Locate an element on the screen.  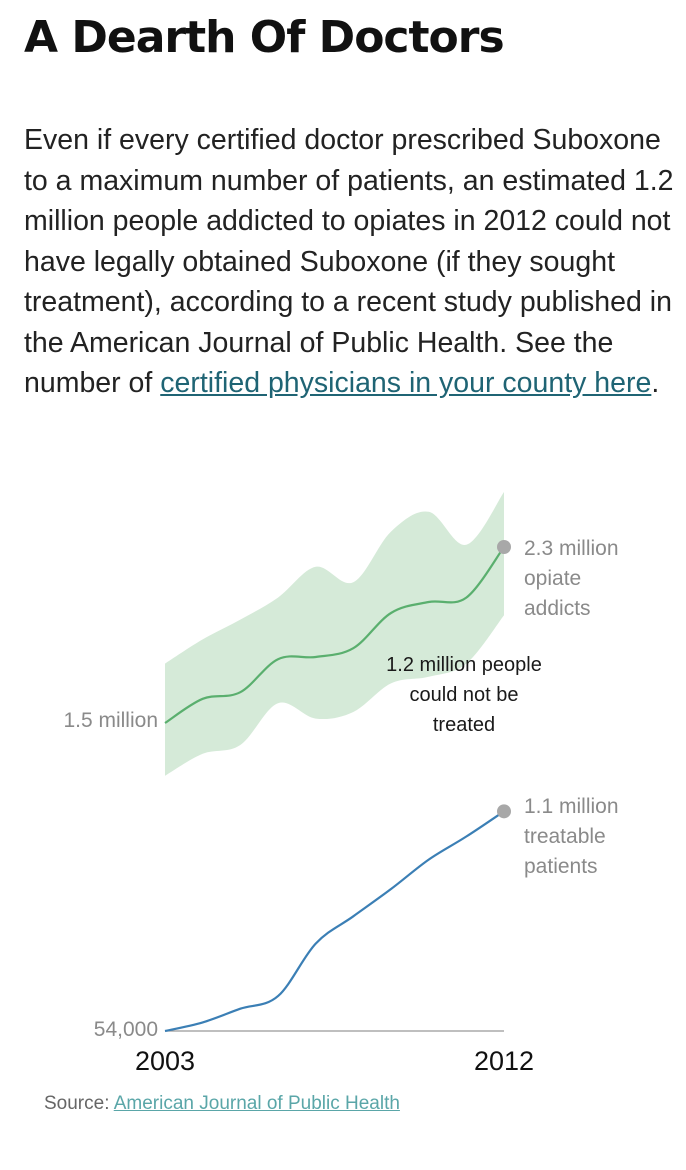
source-label: Source: is located at coordinates (79, 1103).